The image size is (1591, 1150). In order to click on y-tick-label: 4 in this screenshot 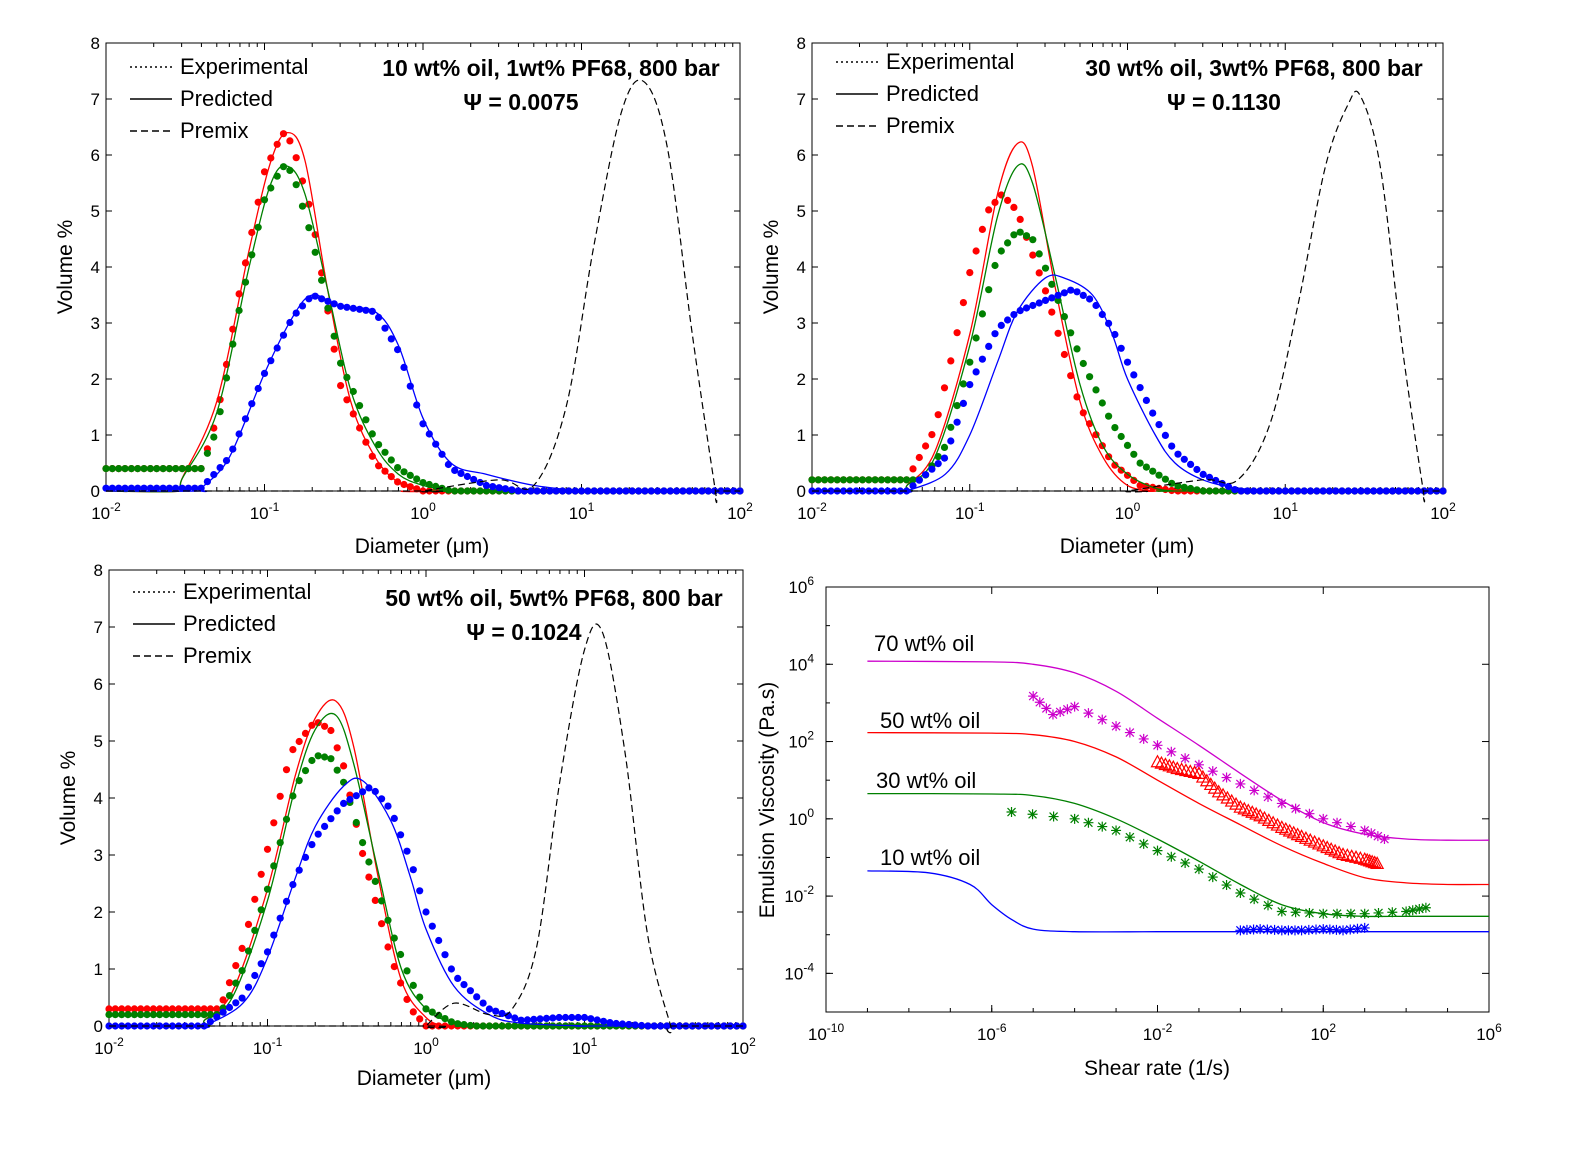, I will do `click(95, 267)`.